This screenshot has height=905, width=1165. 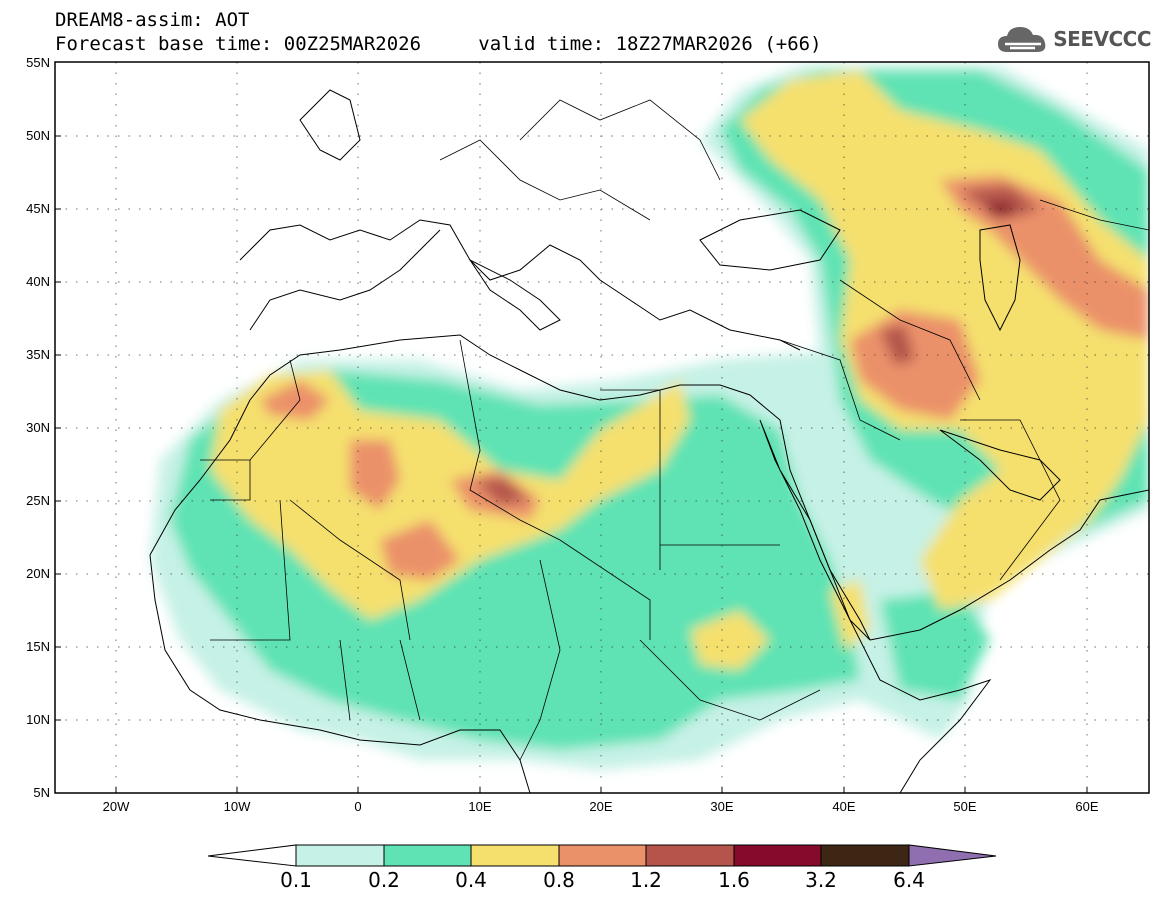 I want to click on west-africa-coast, so click(x=340, y=673).